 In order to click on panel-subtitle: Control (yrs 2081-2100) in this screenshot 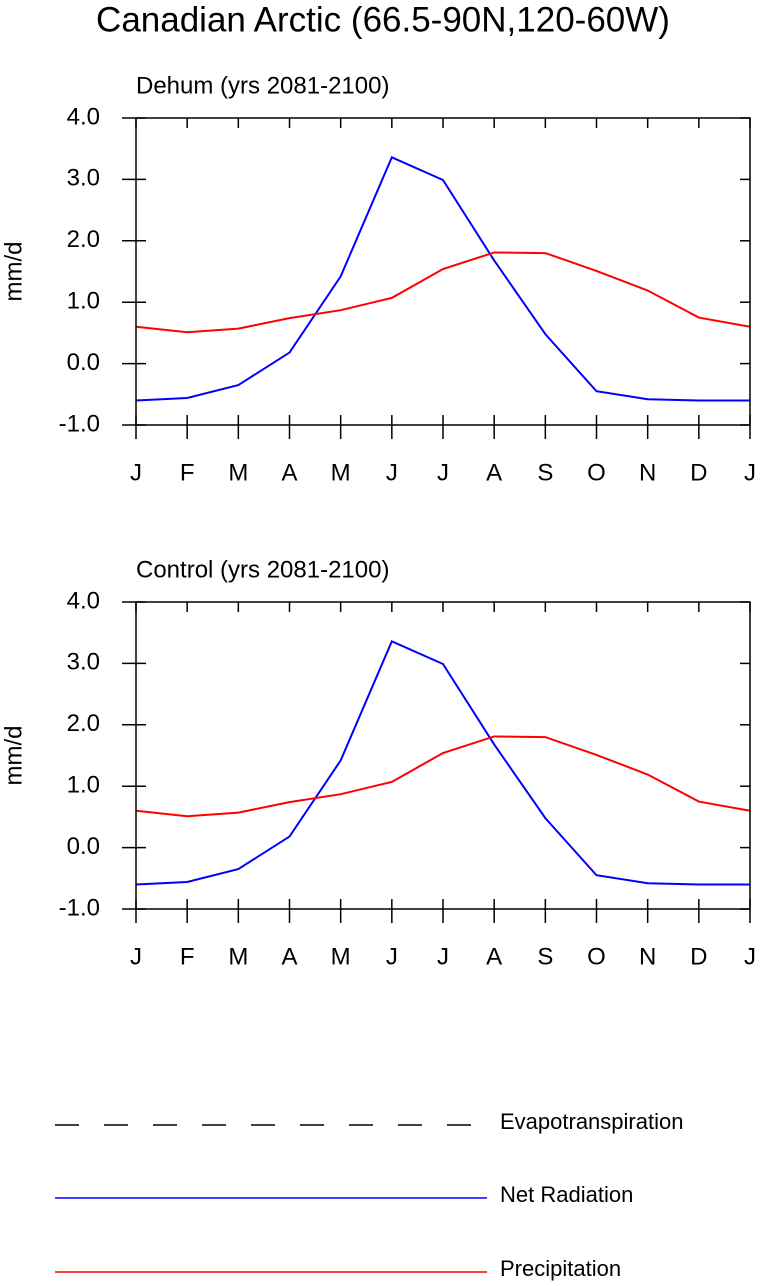, I will do `click(262, 569)`.